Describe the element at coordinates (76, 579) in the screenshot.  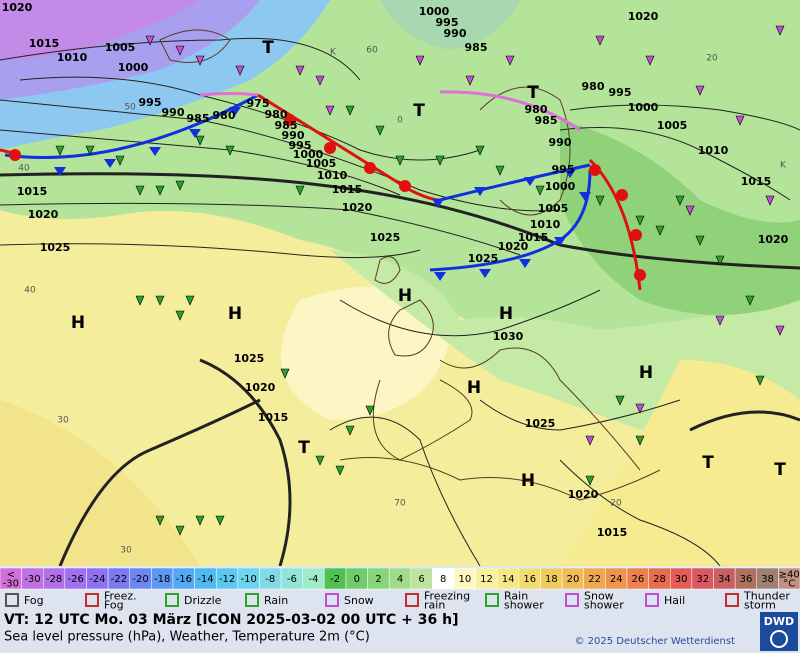
I see `color-scale-label: -26` at that location.